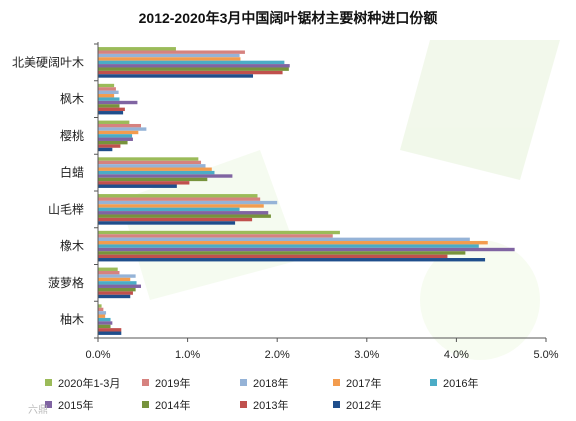 The width and height of the screenshot is (576, 421). Describe the element at coordinates (66, 209) in the screenshot. I see `category-label: 山毛榉` at that location.